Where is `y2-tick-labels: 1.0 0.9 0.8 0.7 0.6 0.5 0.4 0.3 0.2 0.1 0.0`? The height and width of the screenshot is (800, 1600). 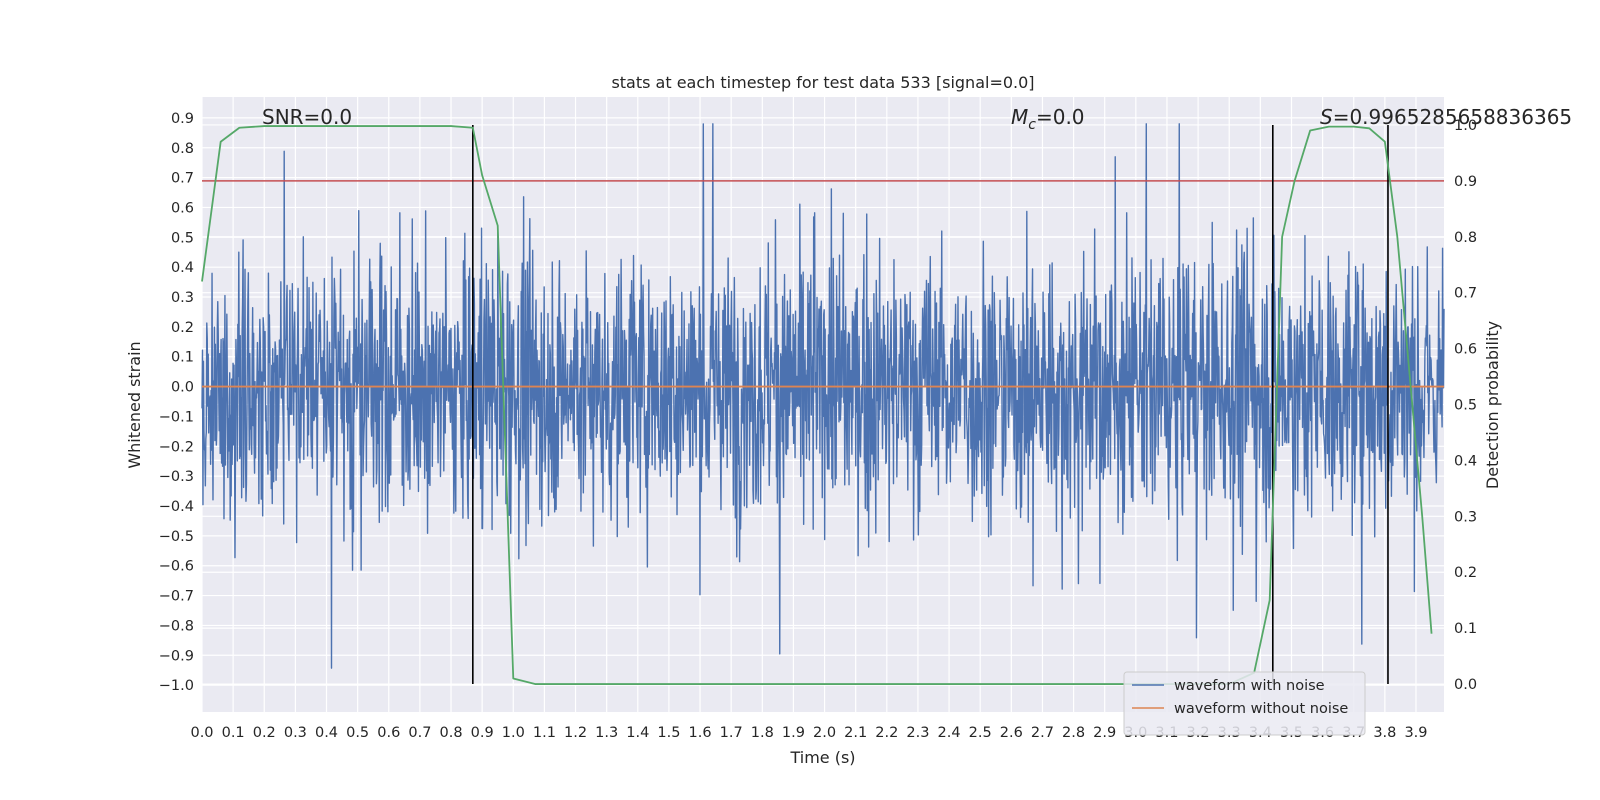
y2-tick-labels: 1.0 0.9 0.8 0.7 0.6 0.5 0.4 0.3 0.2 0.1 0.0 is located at coordinates (1465, 405).